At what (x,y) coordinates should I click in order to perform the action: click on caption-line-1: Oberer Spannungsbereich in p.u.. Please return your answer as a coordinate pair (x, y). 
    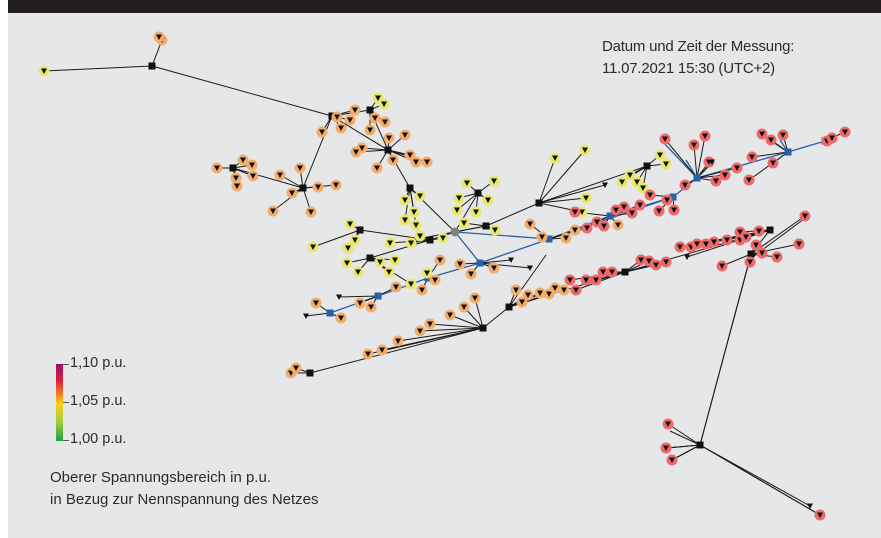
    Looking at the image, I should click on (160, 477).